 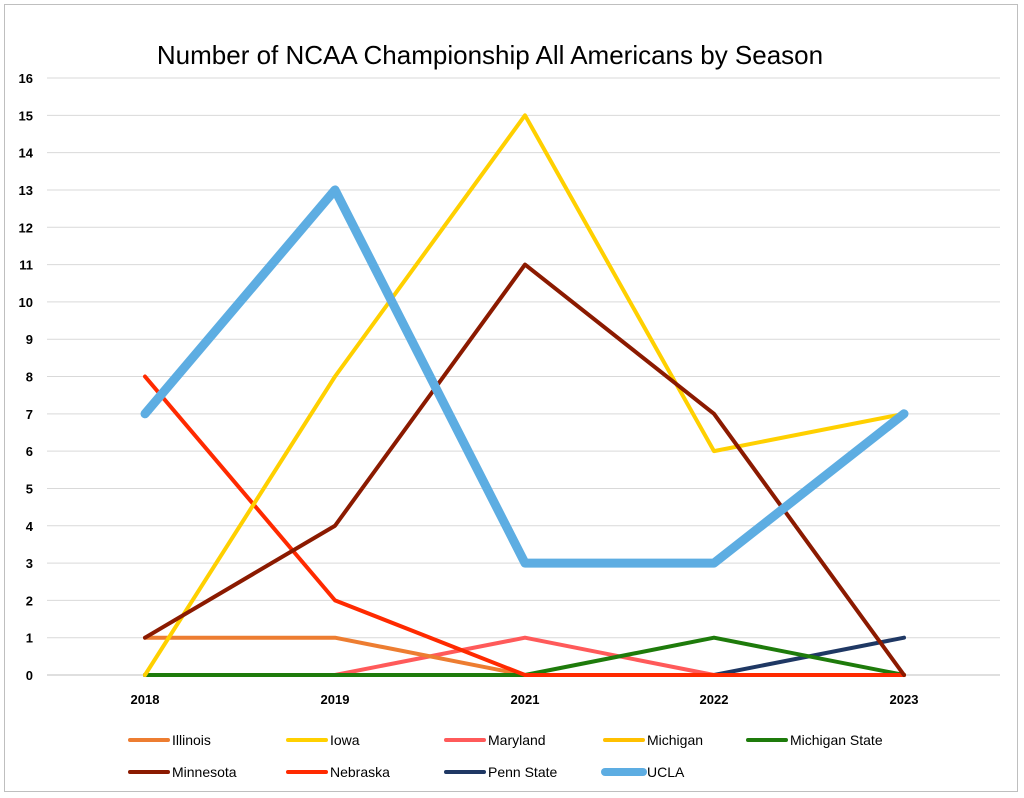 I want to click on x-axis-ticks: 2018 2019 2021 2022 2023, so click(x=525, y=699).